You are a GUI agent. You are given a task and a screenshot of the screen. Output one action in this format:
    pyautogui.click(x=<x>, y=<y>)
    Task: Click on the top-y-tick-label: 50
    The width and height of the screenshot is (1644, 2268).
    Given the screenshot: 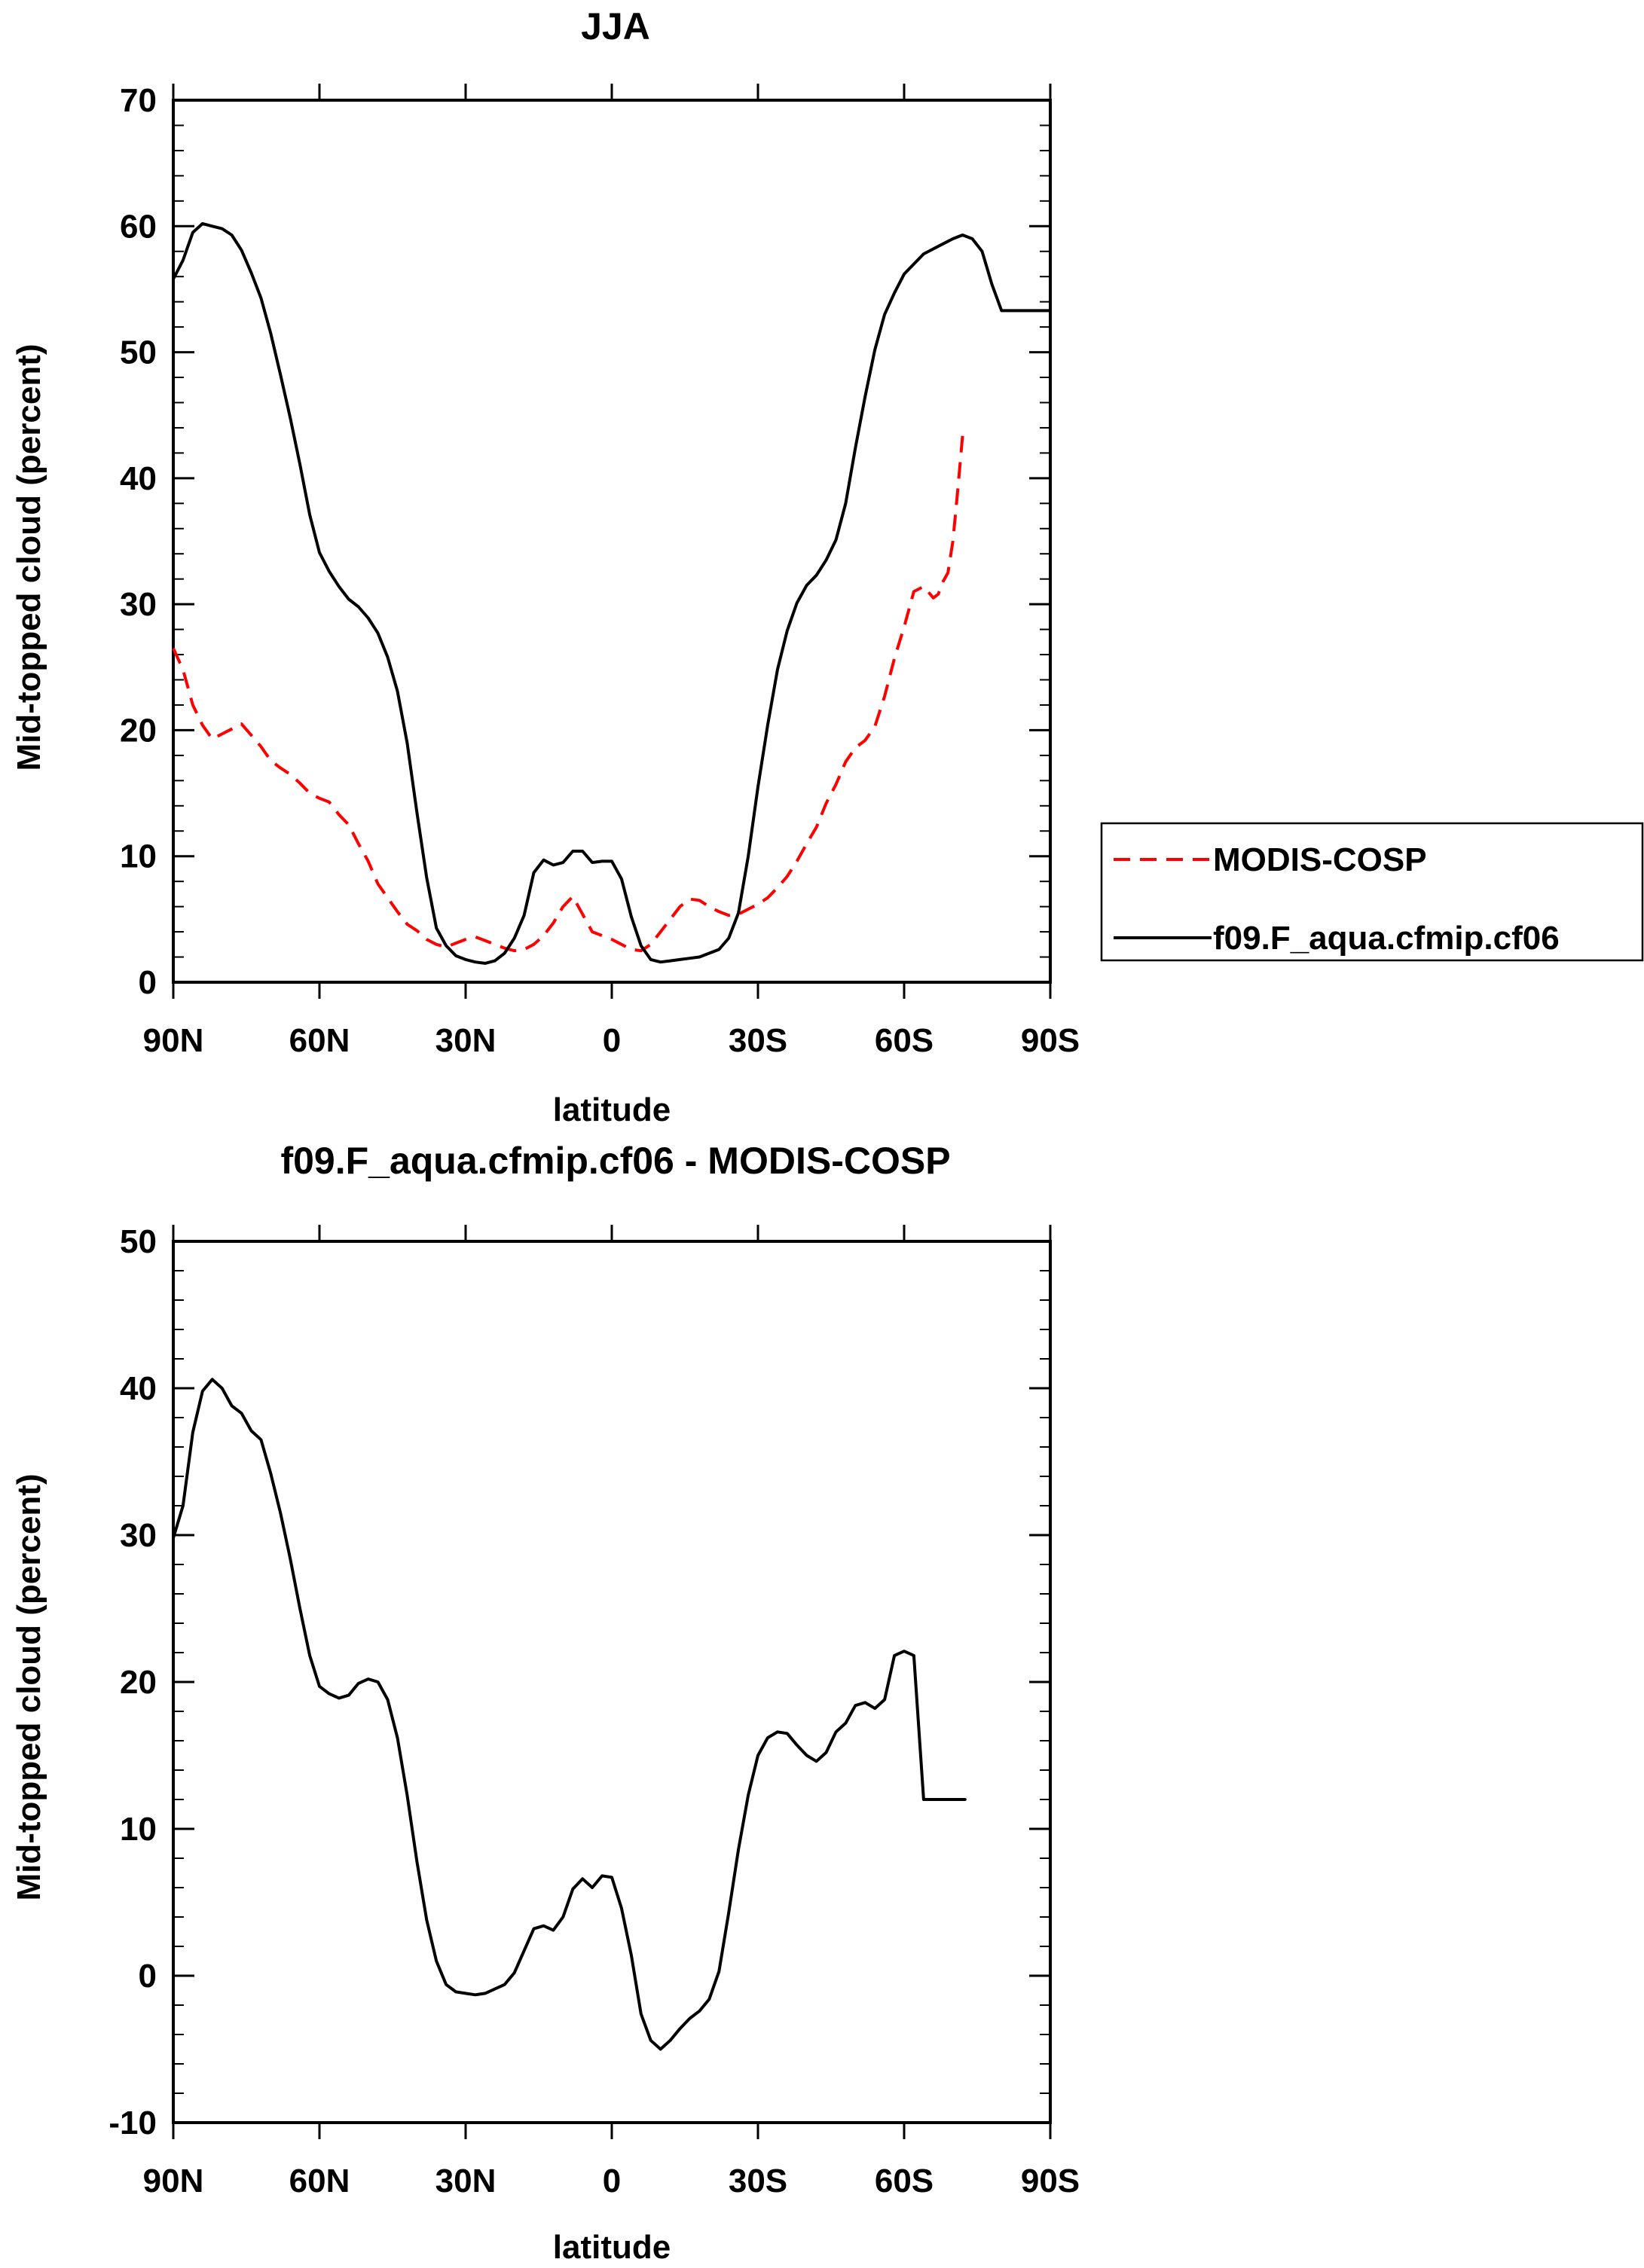 What is the action you would take?
    pyautogui.click(x=138, y=353)
    